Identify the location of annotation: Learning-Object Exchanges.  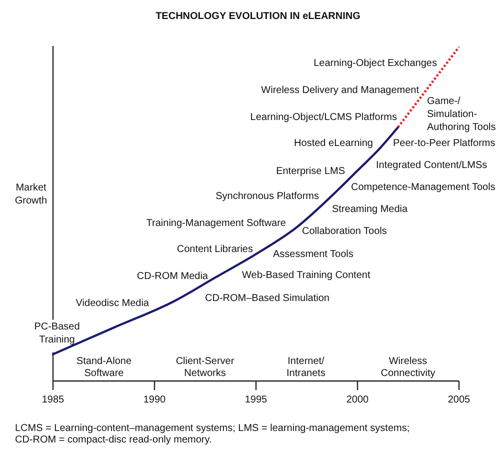
(375, 63).